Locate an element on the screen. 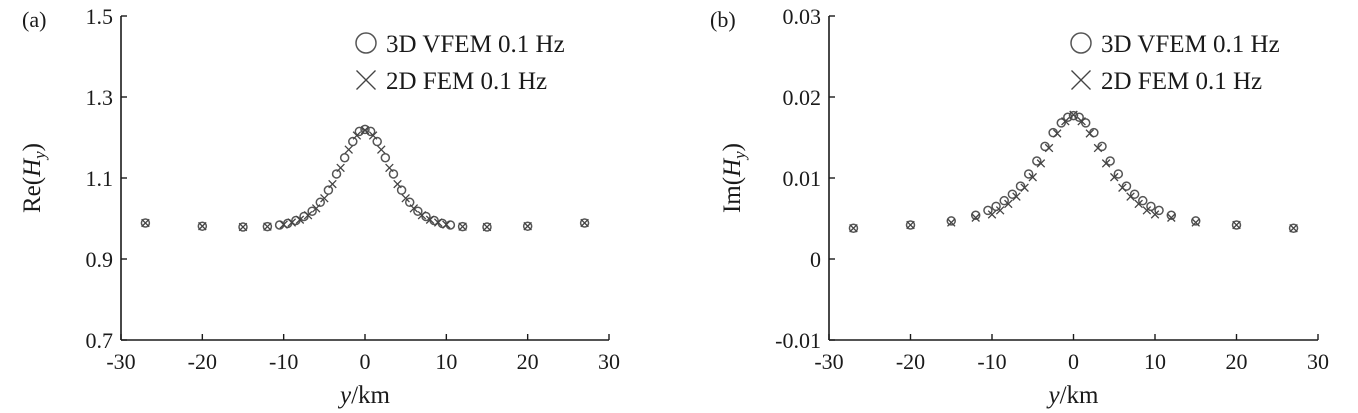 The image size is (1358, 413). x-tick-label: -30 is located at coordinates (828, 361).